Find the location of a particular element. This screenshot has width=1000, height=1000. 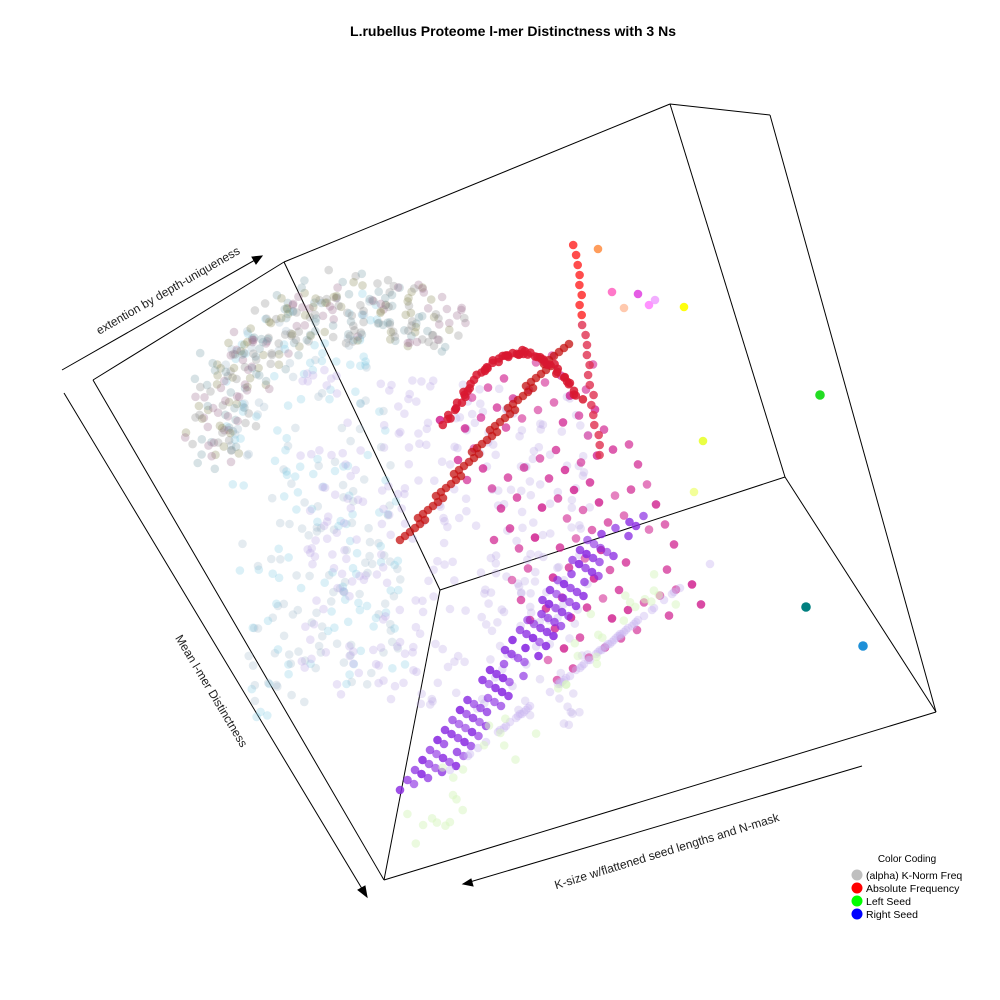

y-axis-arrowhead is located at coordinates (257, 260).